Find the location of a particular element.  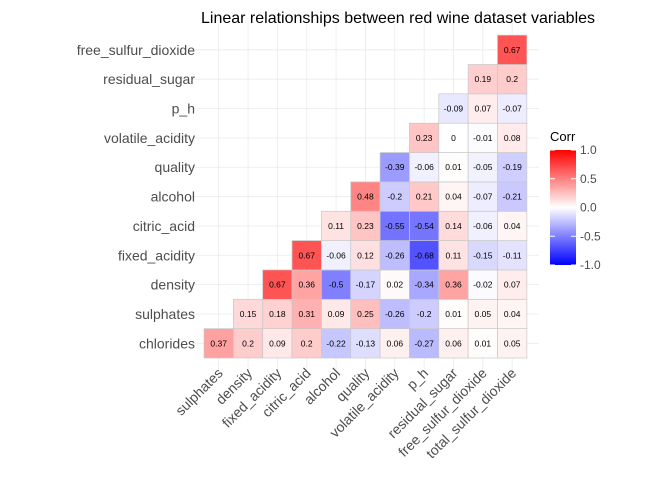

cell-value-label: 0.48 is located at coordinates (365, 197).